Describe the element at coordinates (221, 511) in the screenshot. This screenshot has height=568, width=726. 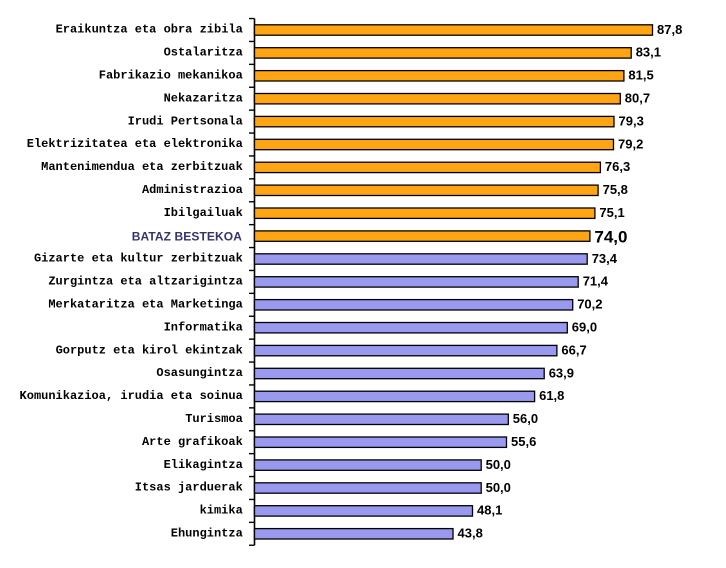
I see `svg-text: kimika` at that location.